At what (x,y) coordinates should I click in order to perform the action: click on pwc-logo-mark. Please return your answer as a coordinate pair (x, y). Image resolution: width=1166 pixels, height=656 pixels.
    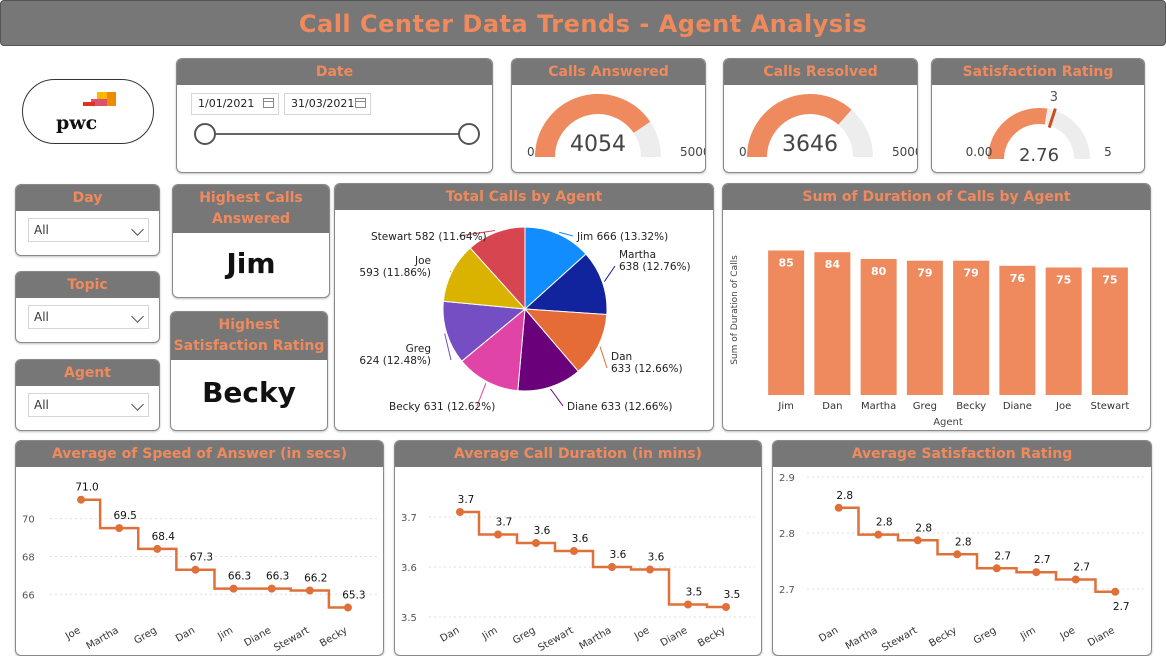
    Looking at the image, I should click on (99, 99).